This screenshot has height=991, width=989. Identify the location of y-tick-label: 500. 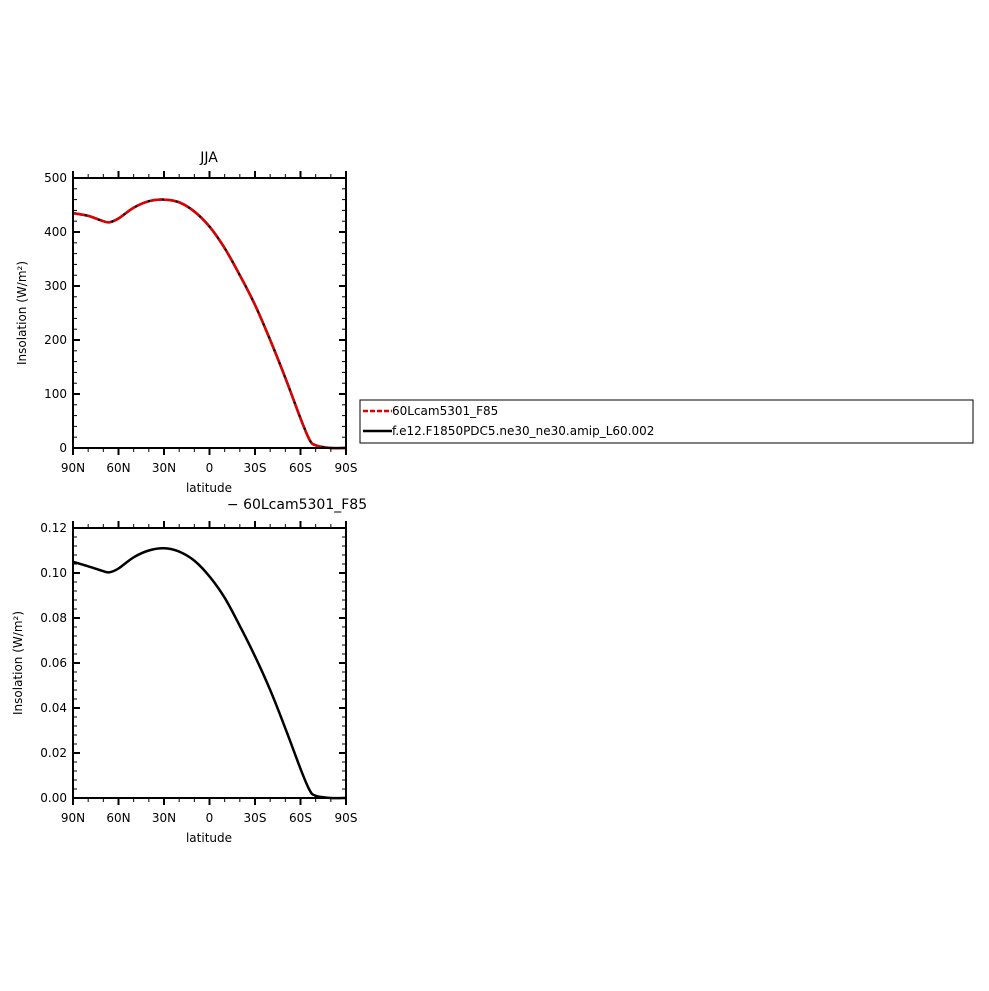
(55, 178).